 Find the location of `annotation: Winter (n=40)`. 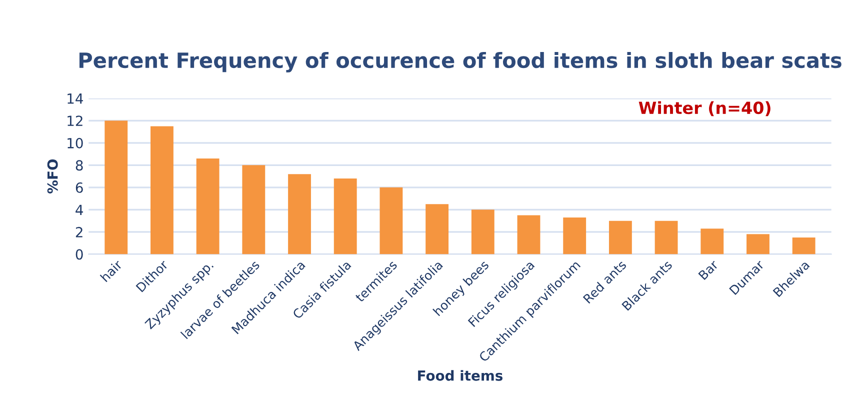

annotation: Winter (n=40) is located at coordinates (704, 108).